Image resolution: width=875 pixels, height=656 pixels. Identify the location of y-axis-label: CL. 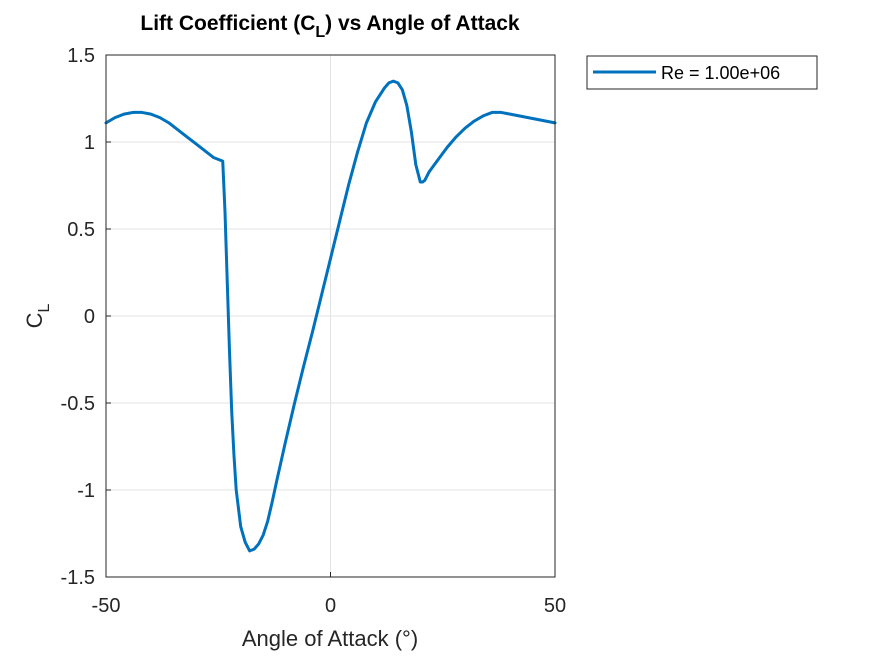
(37, 316).